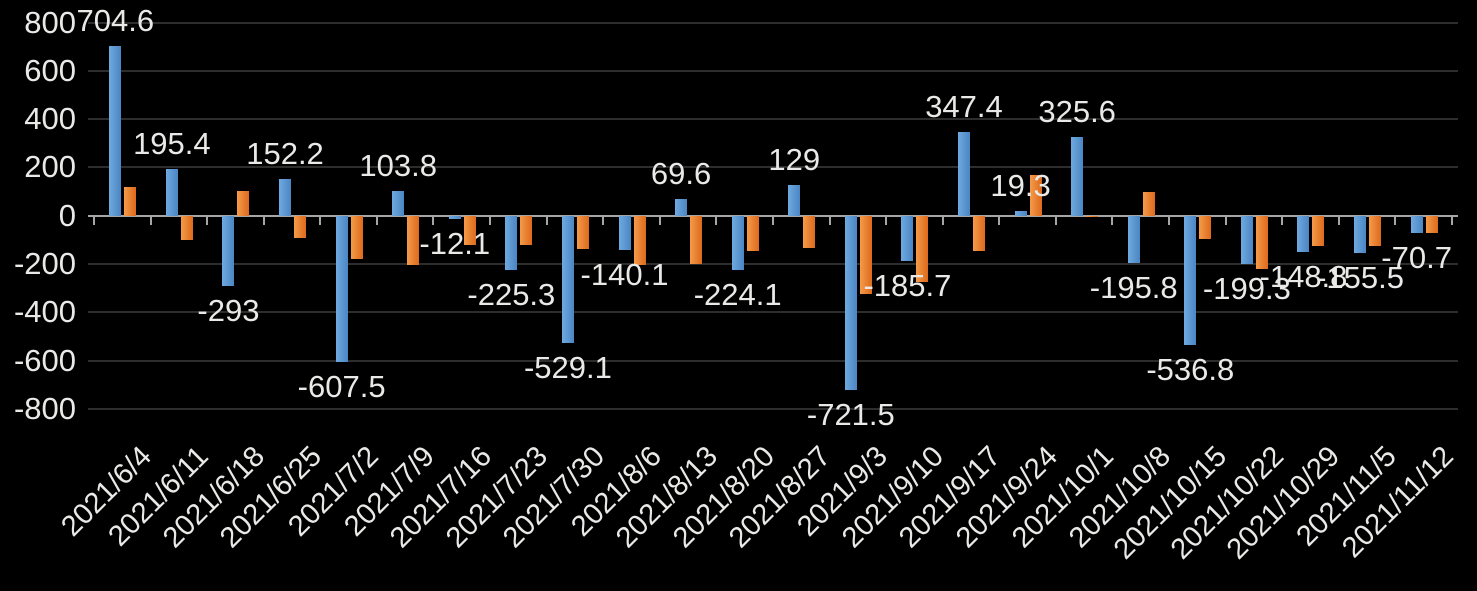 This screenshot has height=591, width=1477. What do you see at coordinates (115, 20) in the screenshot?
I see `bar-value-label: 704.6` at bounding box center [115, 20].